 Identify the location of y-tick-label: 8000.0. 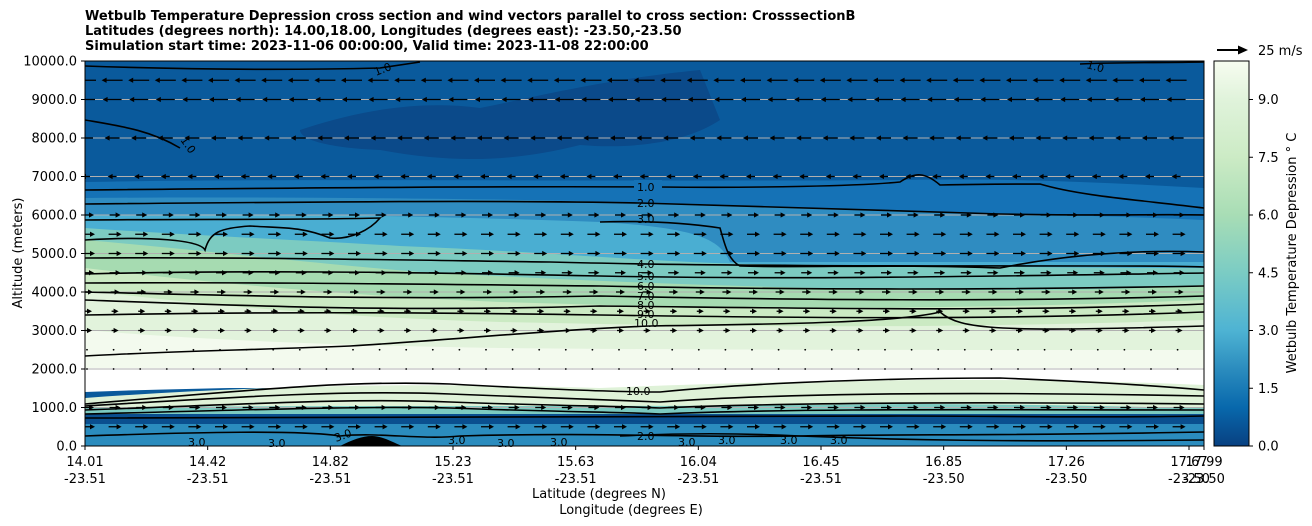
(55, 139).